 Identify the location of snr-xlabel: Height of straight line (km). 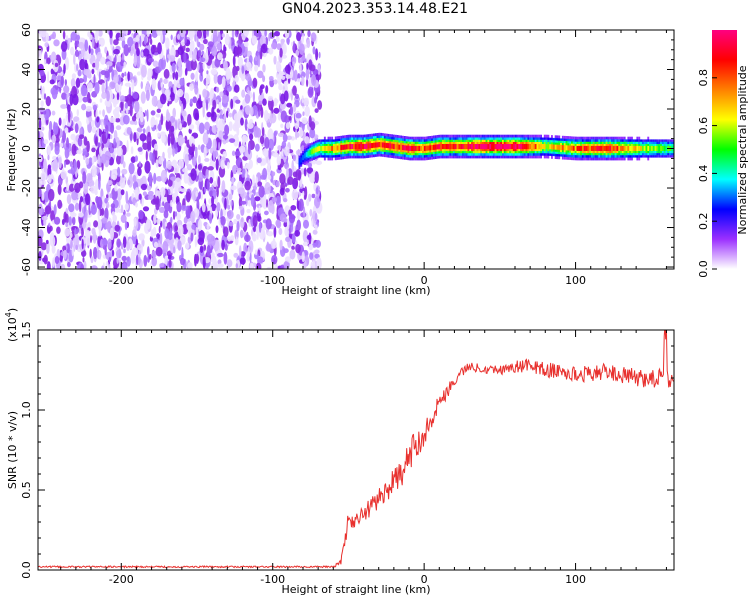
(355, 589).